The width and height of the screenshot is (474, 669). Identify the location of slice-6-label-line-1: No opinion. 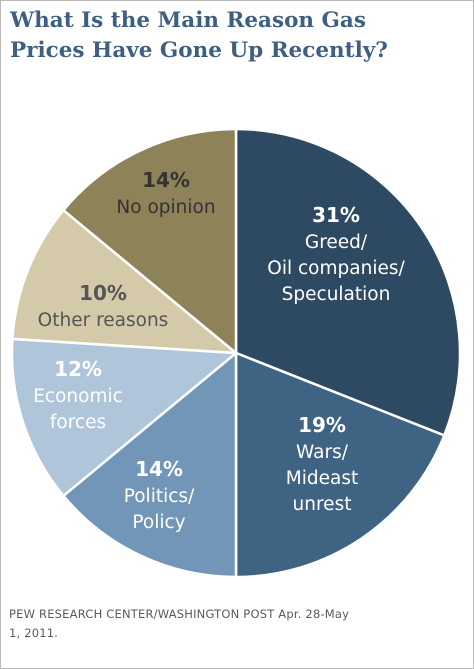
(165, 207).